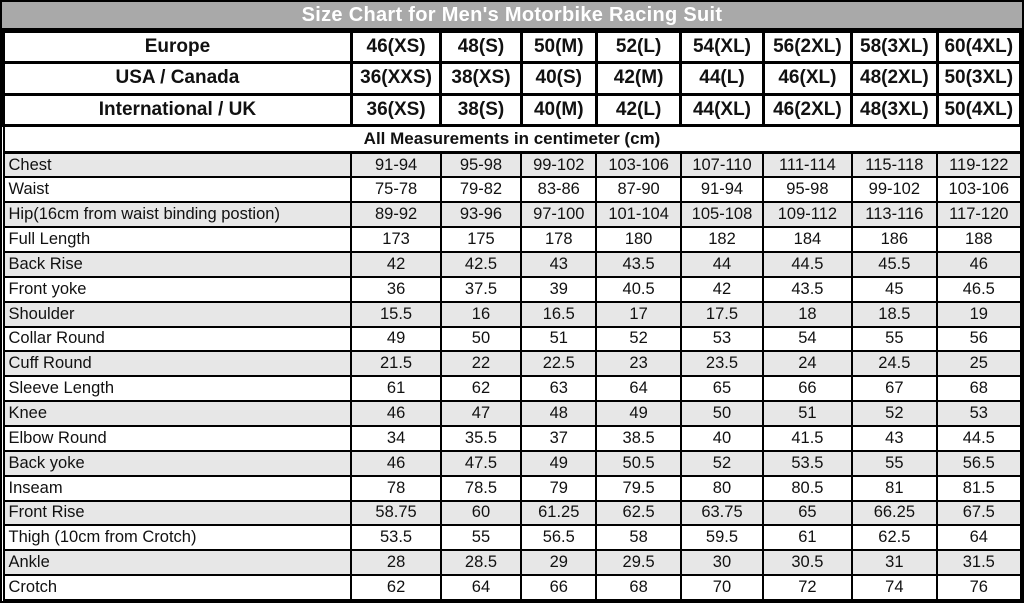 This screenshot has width=1024, height=603. Describe the element at coordinates (177, 190) in the screenshot. I see `measurement-label: Waist` at that location.